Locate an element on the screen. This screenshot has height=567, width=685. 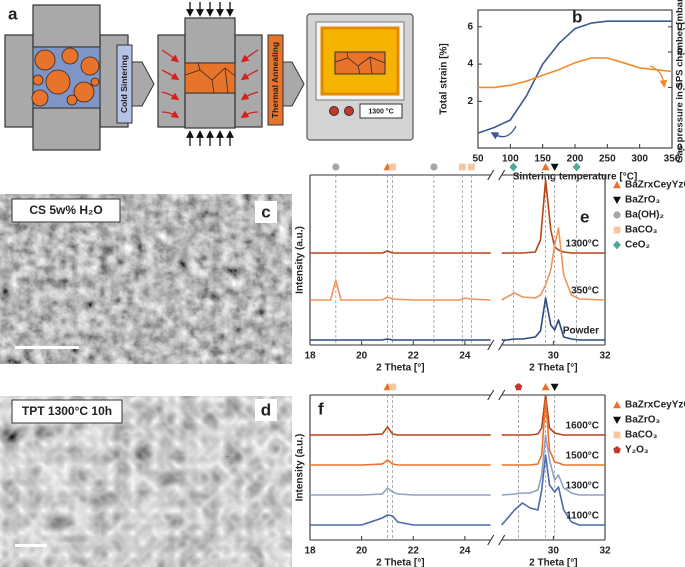
micrograph: TPT 1300°C 10h d is located at coordinates (146, 481).